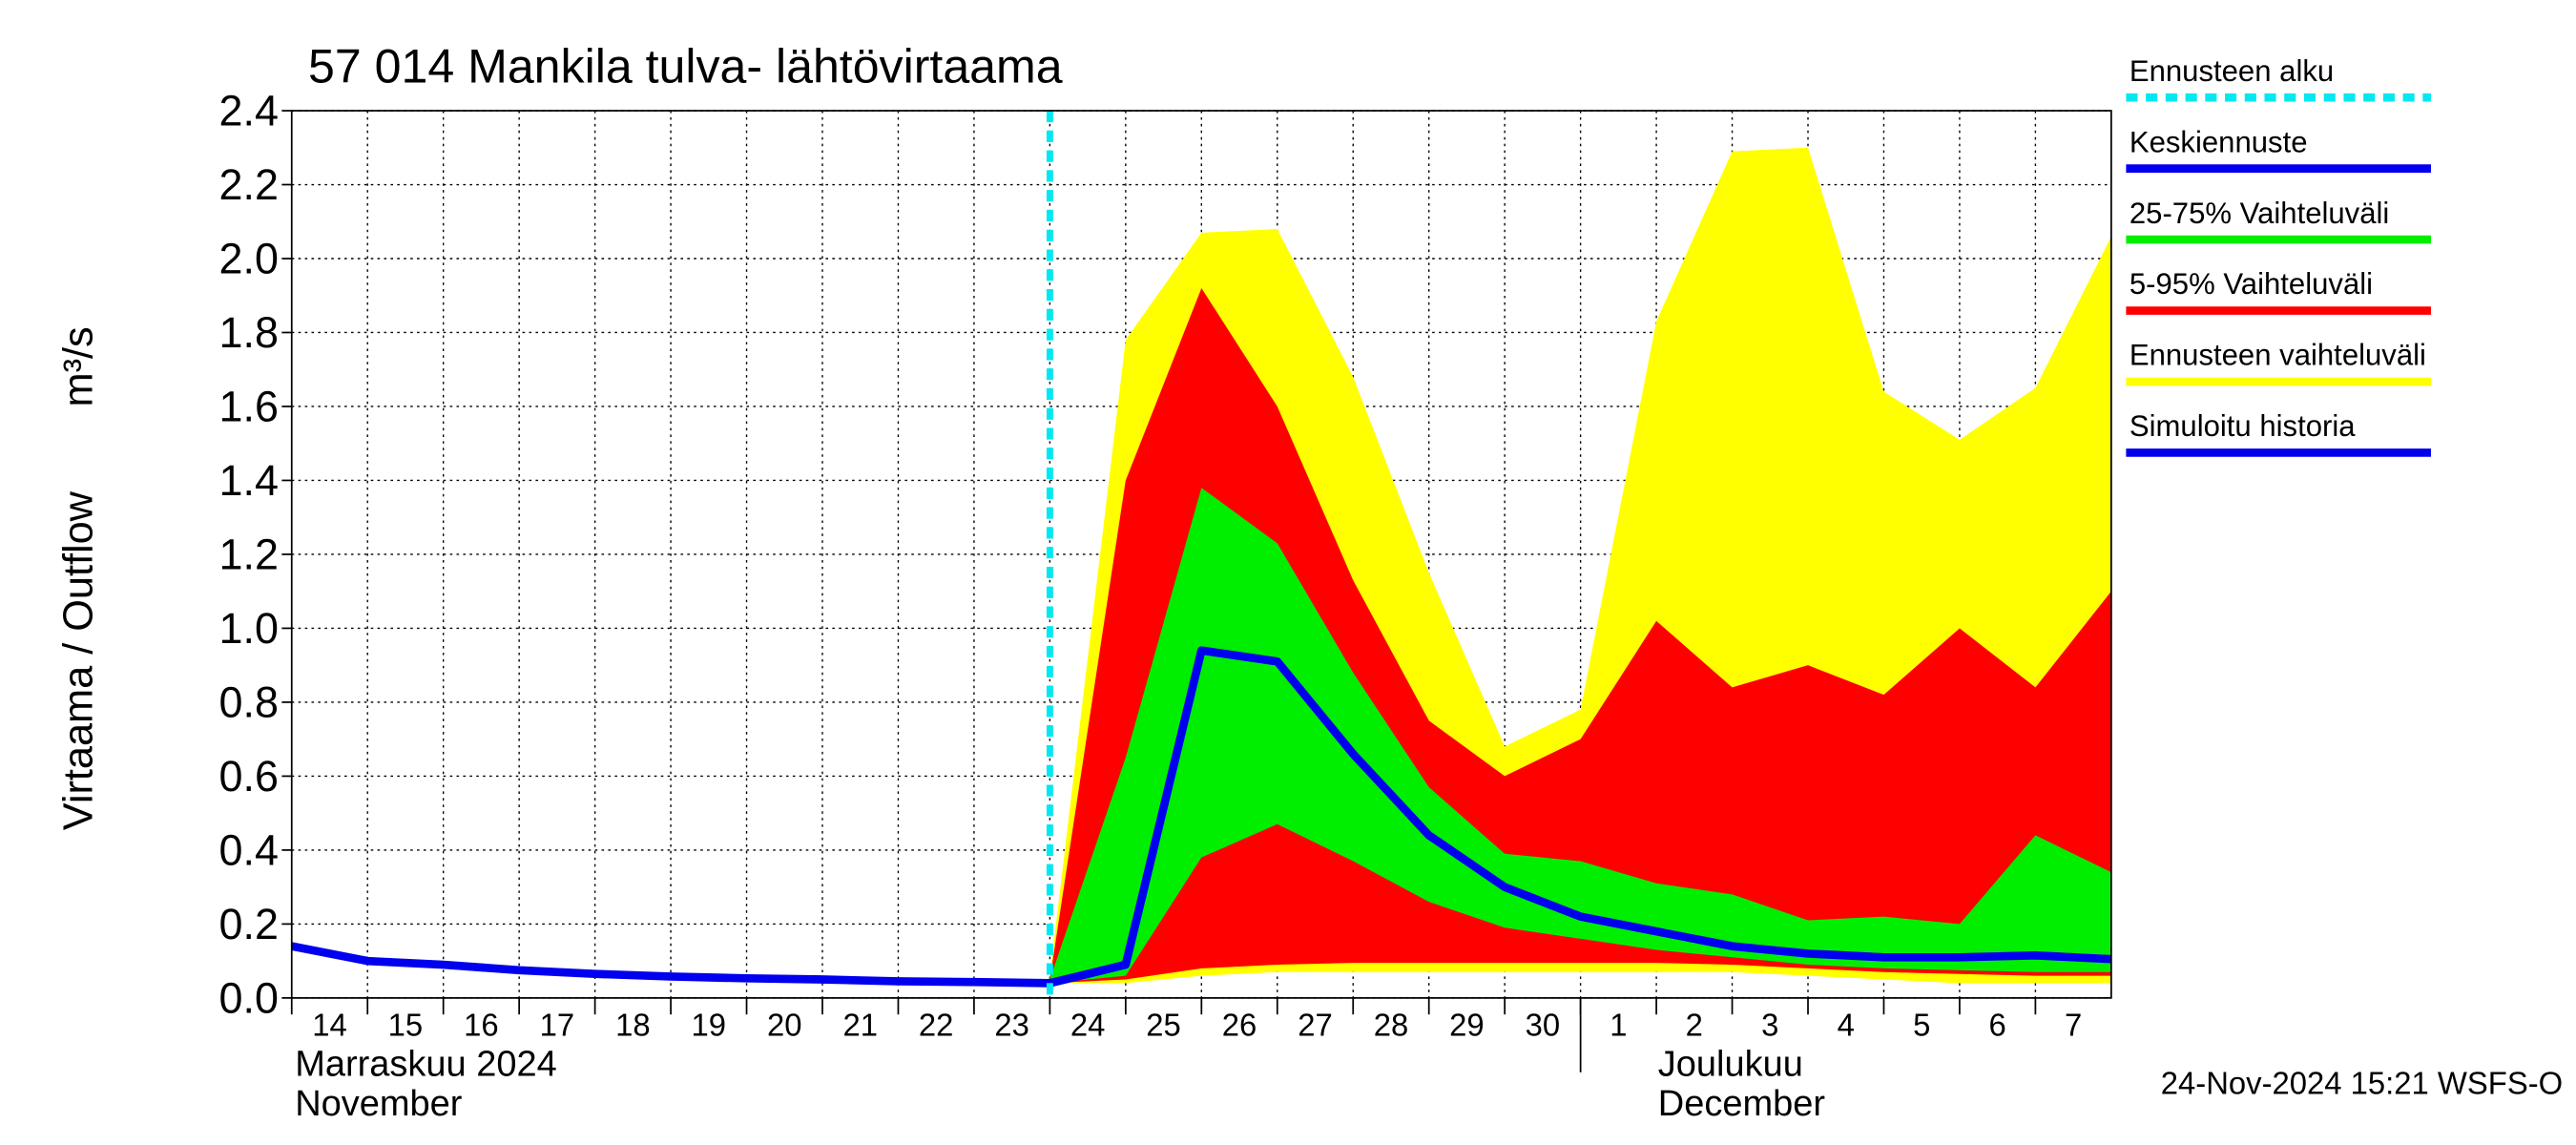  I want to click on y-tick-label: 1.8, so click(249, 332).